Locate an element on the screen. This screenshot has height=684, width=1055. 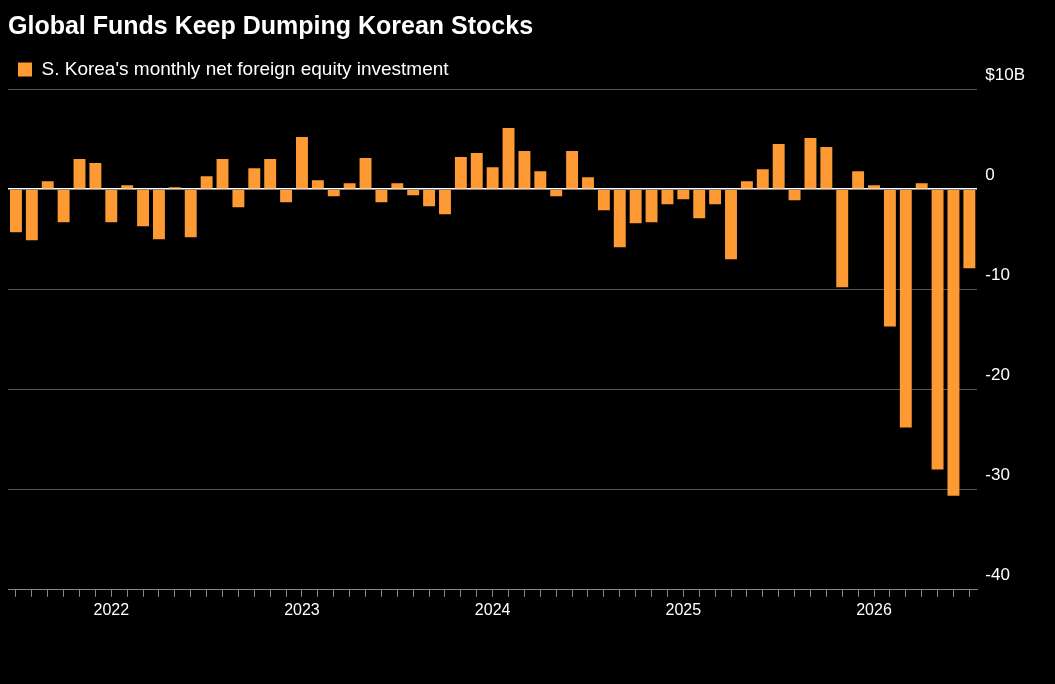
y-tick-label: -20 is located at coordinates (997, 375).